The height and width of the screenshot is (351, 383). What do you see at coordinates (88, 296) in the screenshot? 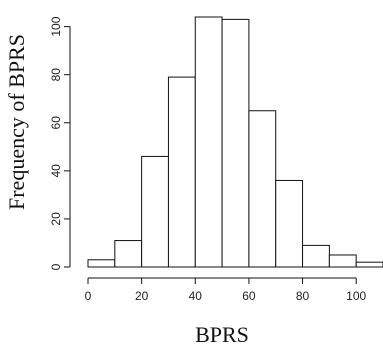
I see `x-tick-label: 0` at bounding box center [88, 296].